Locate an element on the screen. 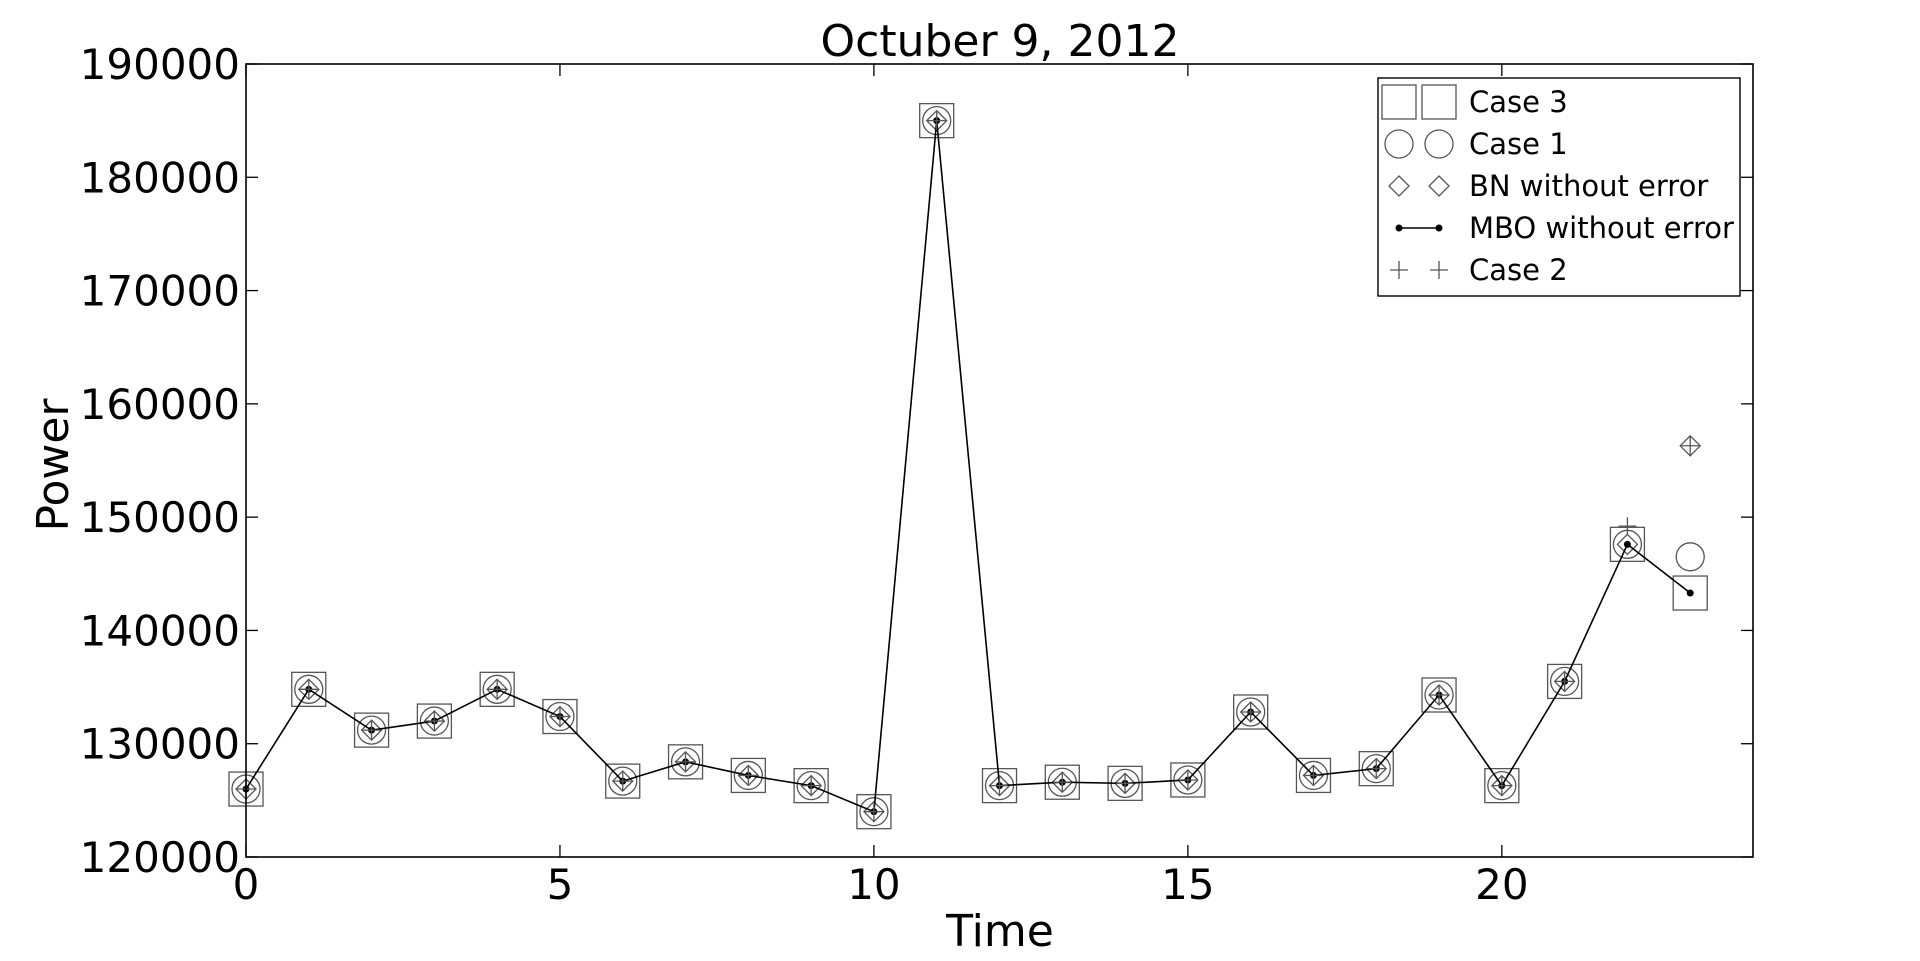 The width and height of the screenshot is (1920, 961). x-axis-label: Time is located at coordinates (999, 931).